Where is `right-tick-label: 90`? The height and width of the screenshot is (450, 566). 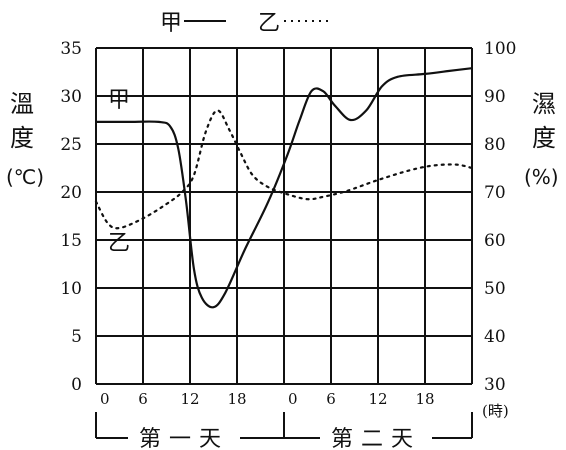
right-tick-label: 90 is located at coordinates (495, 97).